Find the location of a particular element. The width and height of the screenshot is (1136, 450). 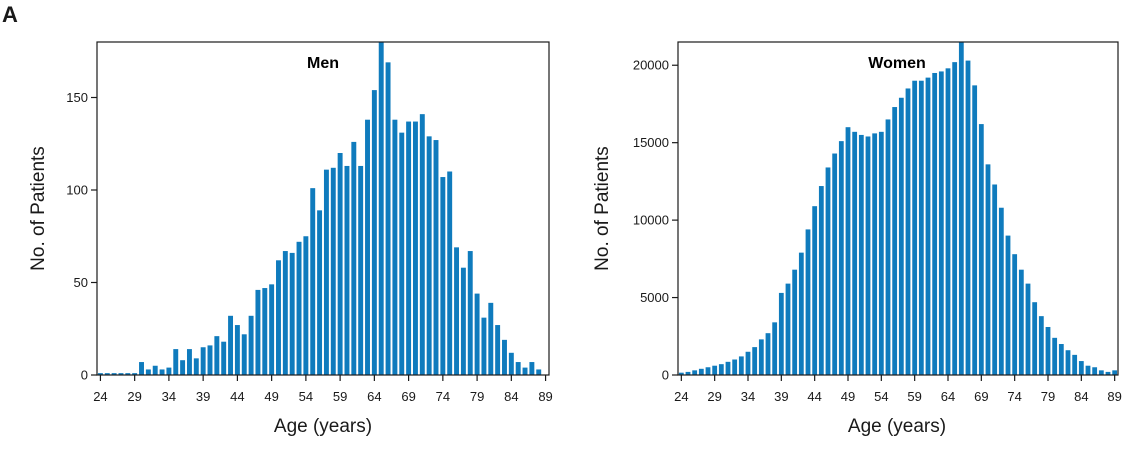

men-x-tick-label-44: 44 is located at coordinates (237, 396).